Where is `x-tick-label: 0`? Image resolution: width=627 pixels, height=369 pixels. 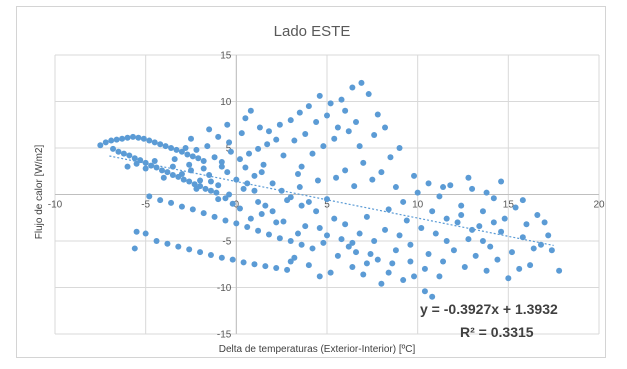
x-tick-label: 0 is located at coordinates (237, 205).